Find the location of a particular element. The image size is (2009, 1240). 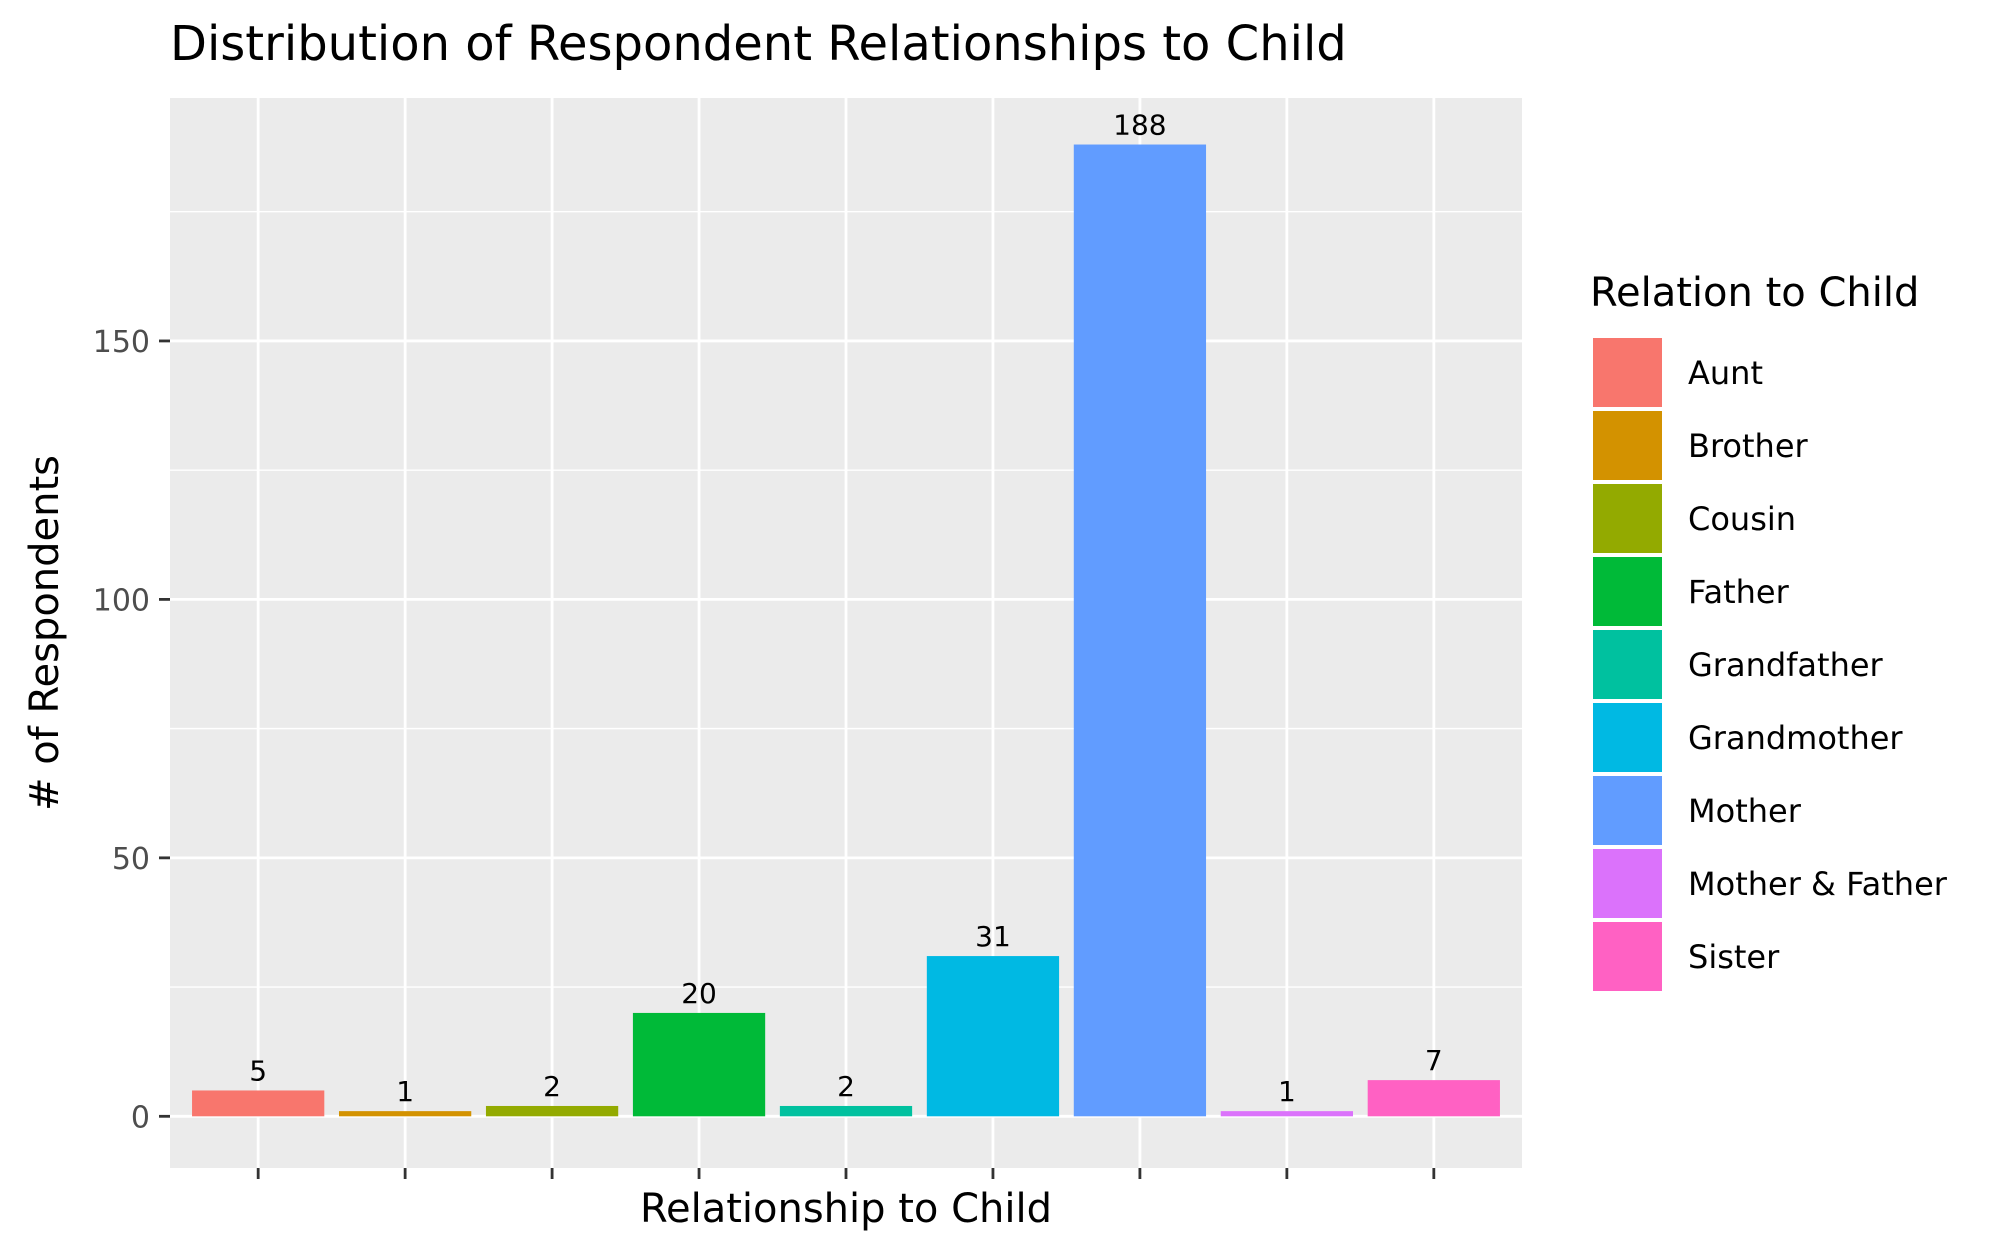

bar-value-label: 188 is located at coordinates (1139, 125).